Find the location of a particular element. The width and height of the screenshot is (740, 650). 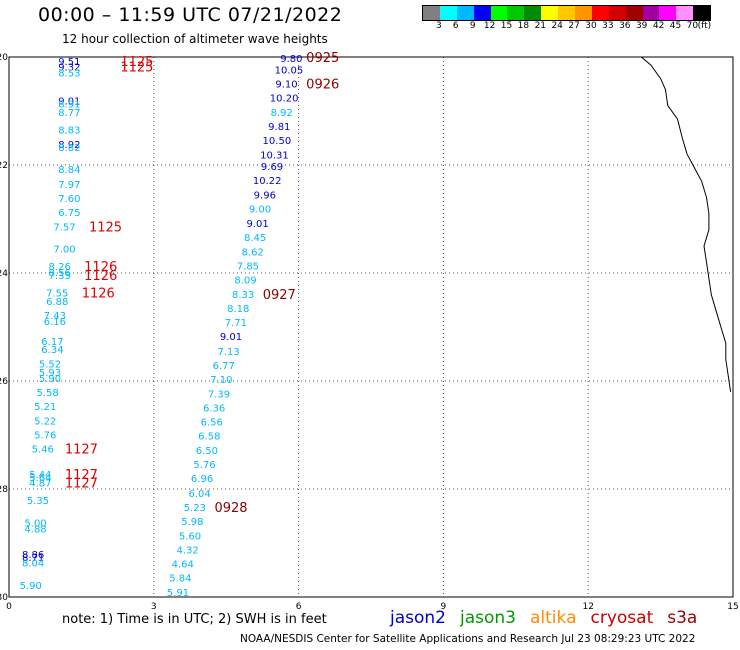

color-scale-label: 70 is located at coordinates (692, 26).